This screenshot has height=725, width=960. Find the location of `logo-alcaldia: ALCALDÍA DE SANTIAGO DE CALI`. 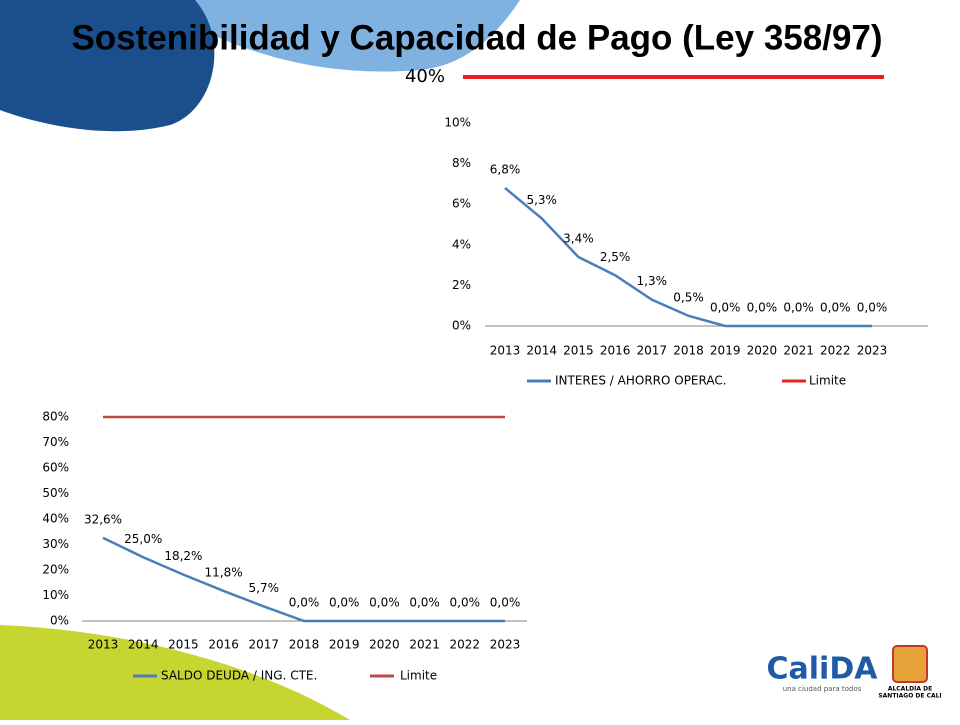

logo-alcaldia: ALCALDÍA DE SANTIAGO DE CALI is located at coordinates (910, 672).